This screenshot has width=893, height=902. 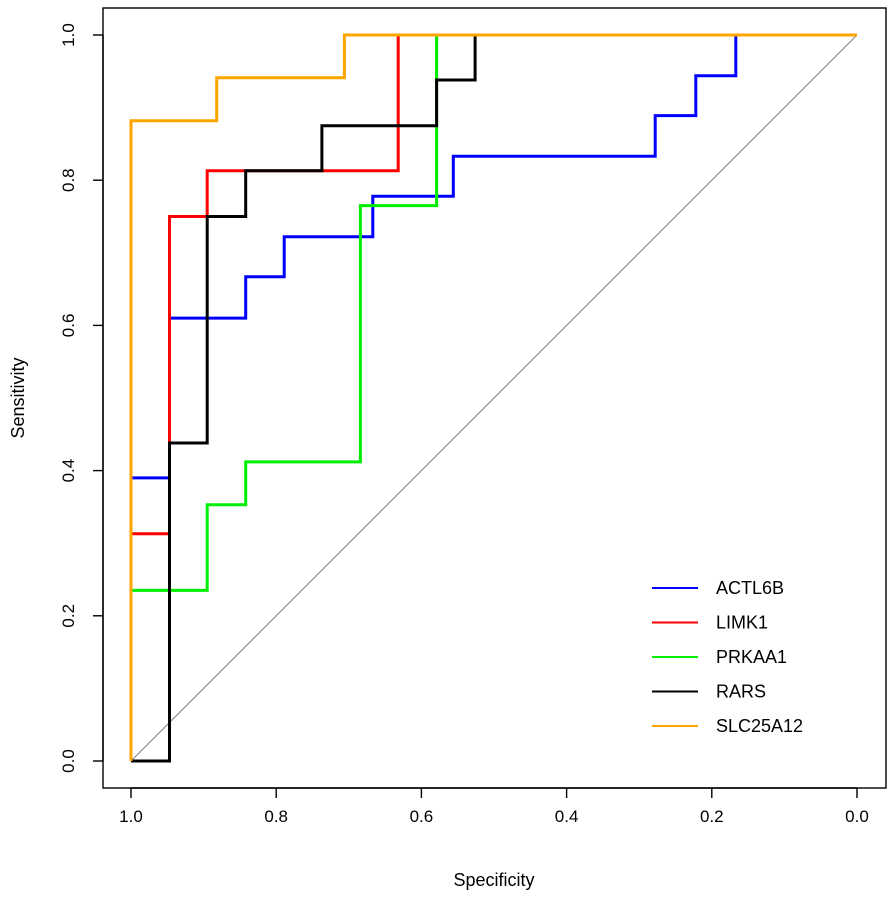 What do you see at coordinates (68, 471) in the screenshot?
I see `y-tick-label: 0.4` at bounding box center [68, 471].